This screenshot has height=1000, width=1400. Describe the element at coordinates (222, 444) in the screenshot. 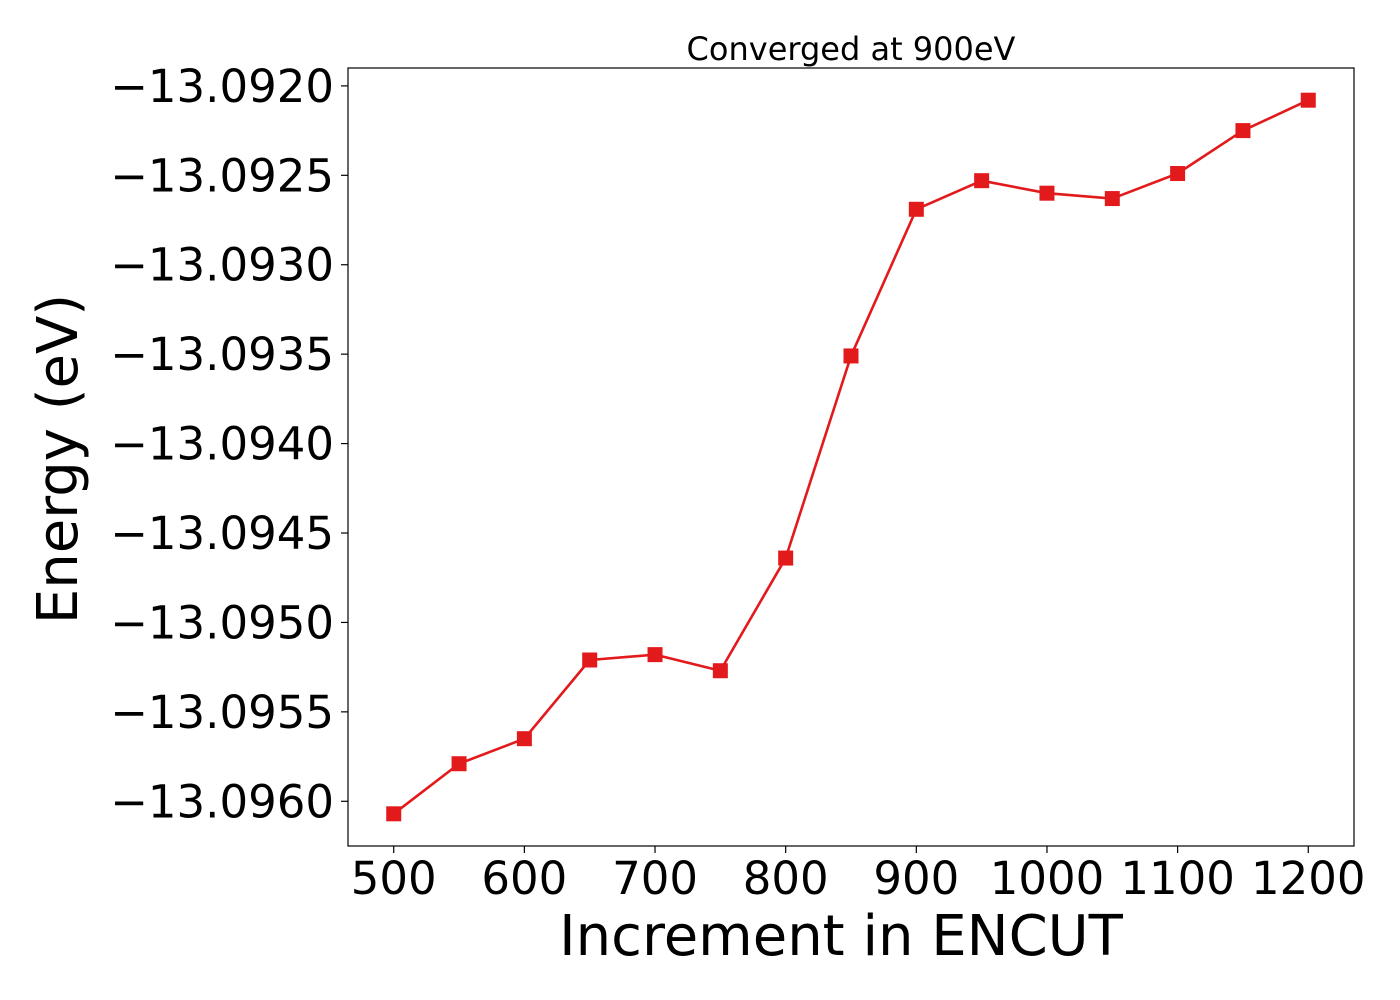

I see `y-tick-label: −13.0940` at that location.